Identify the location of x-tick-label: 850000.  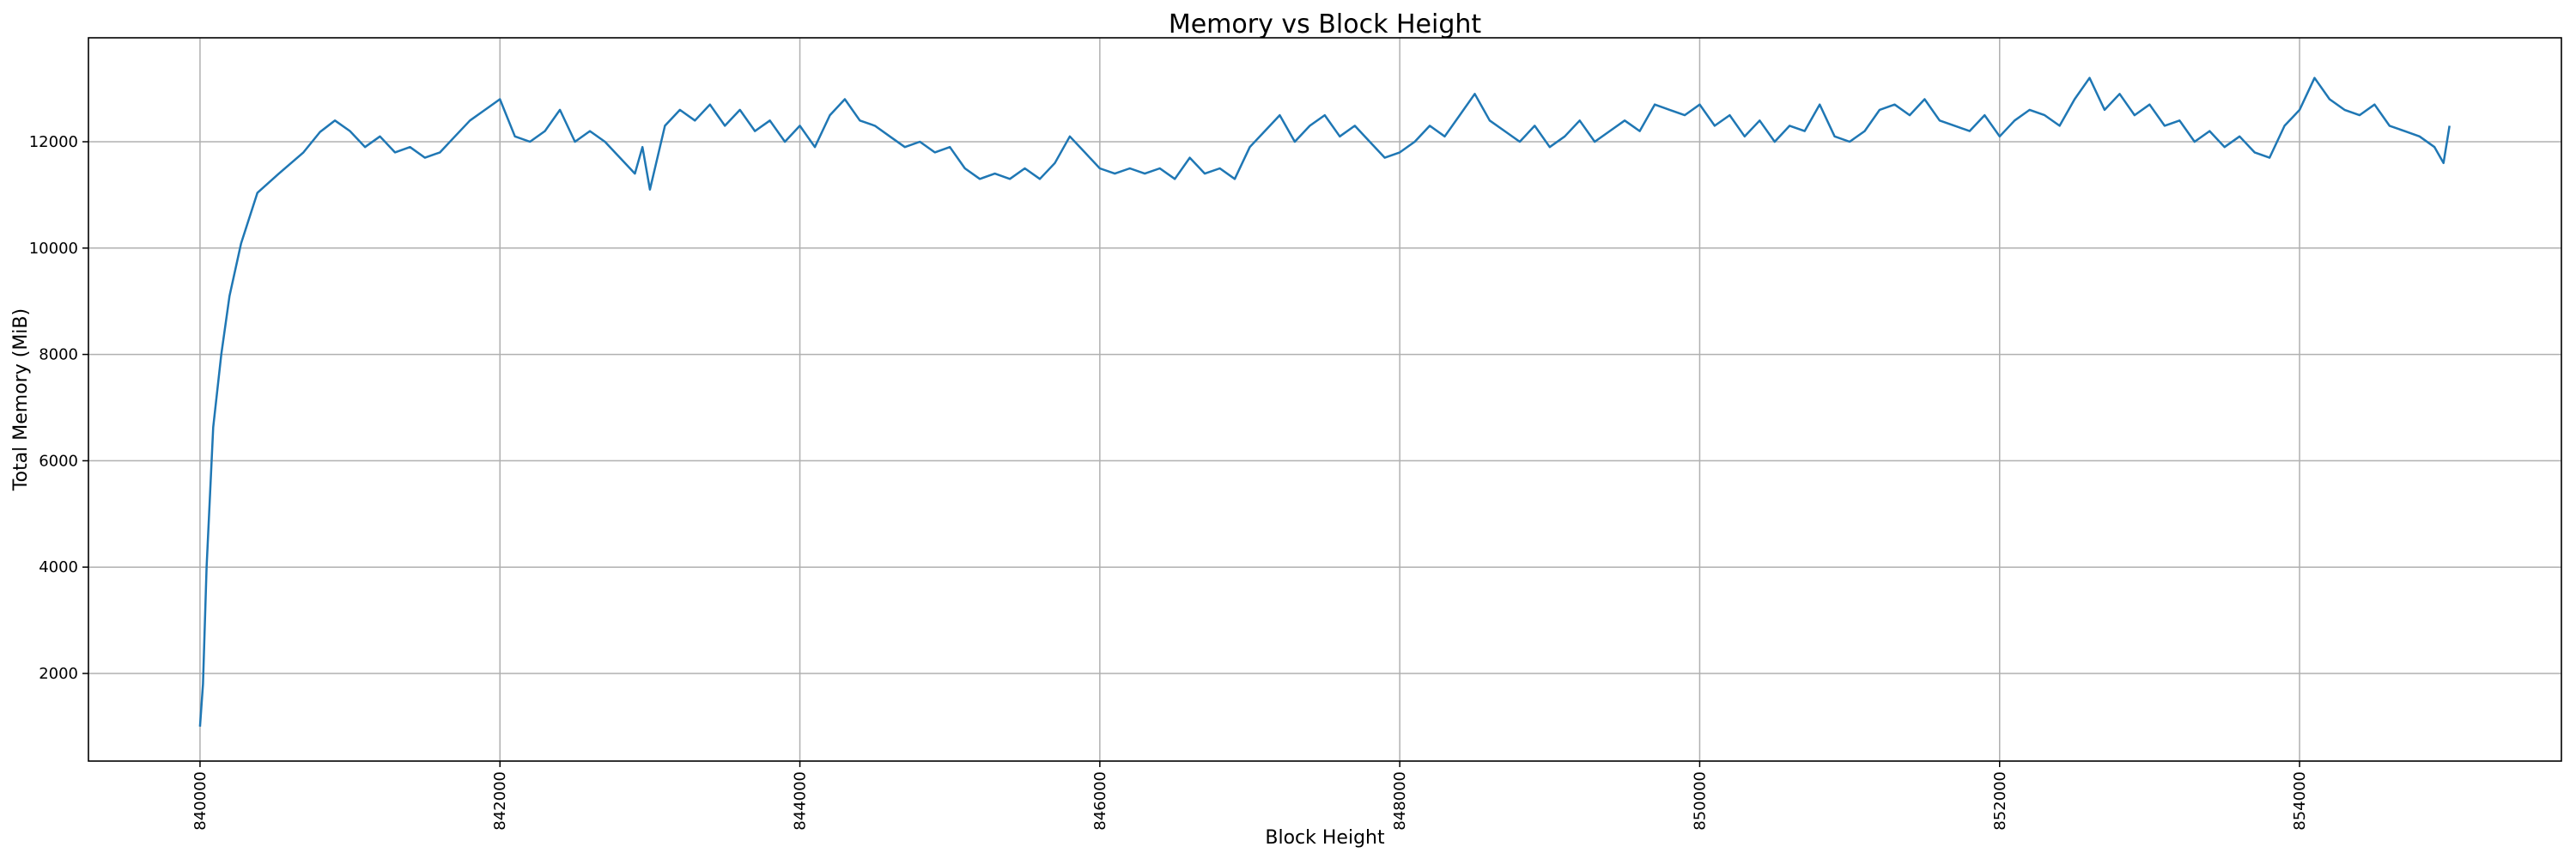
(1700, 801).